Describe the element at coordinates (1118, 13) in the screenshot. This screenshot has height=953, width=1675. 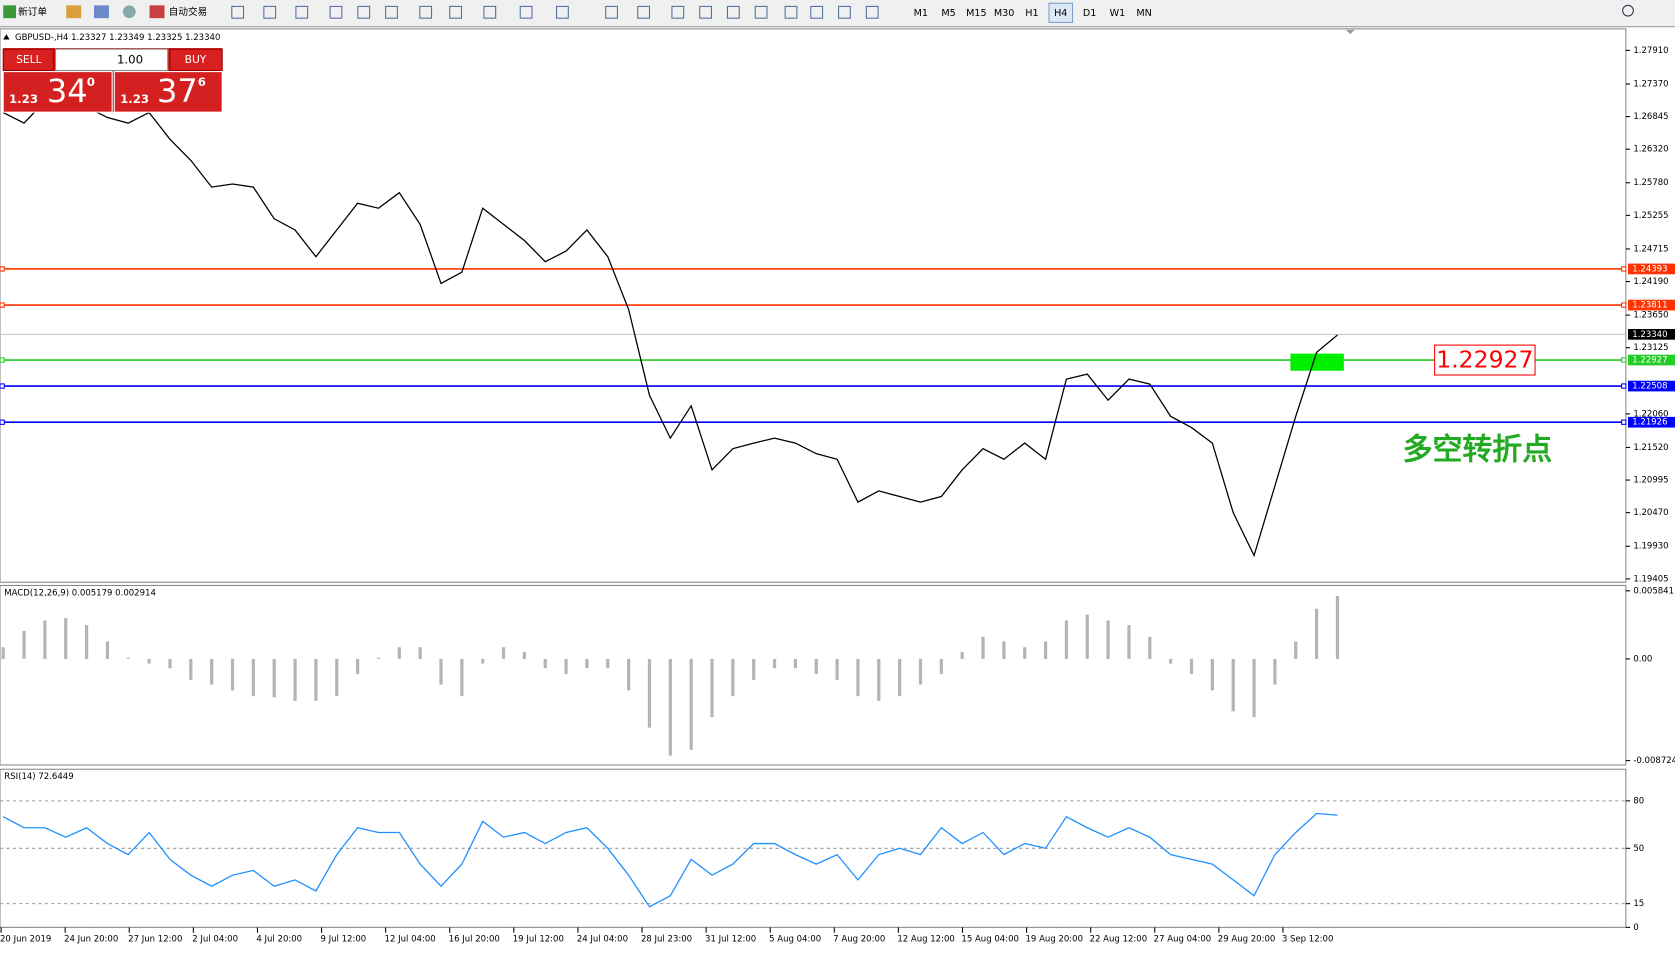
I see `timeframe-button: W1` at that location.